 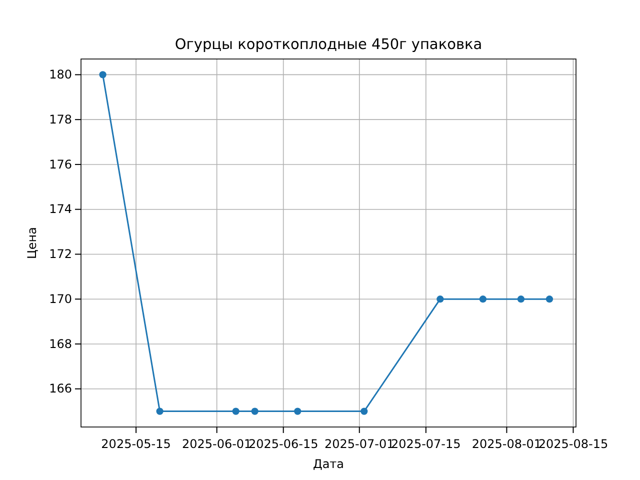 What do you see at coordinates (60, 119) in the screenshot?
I see `y-tick-label: 178` at bounding box center [60, 119].